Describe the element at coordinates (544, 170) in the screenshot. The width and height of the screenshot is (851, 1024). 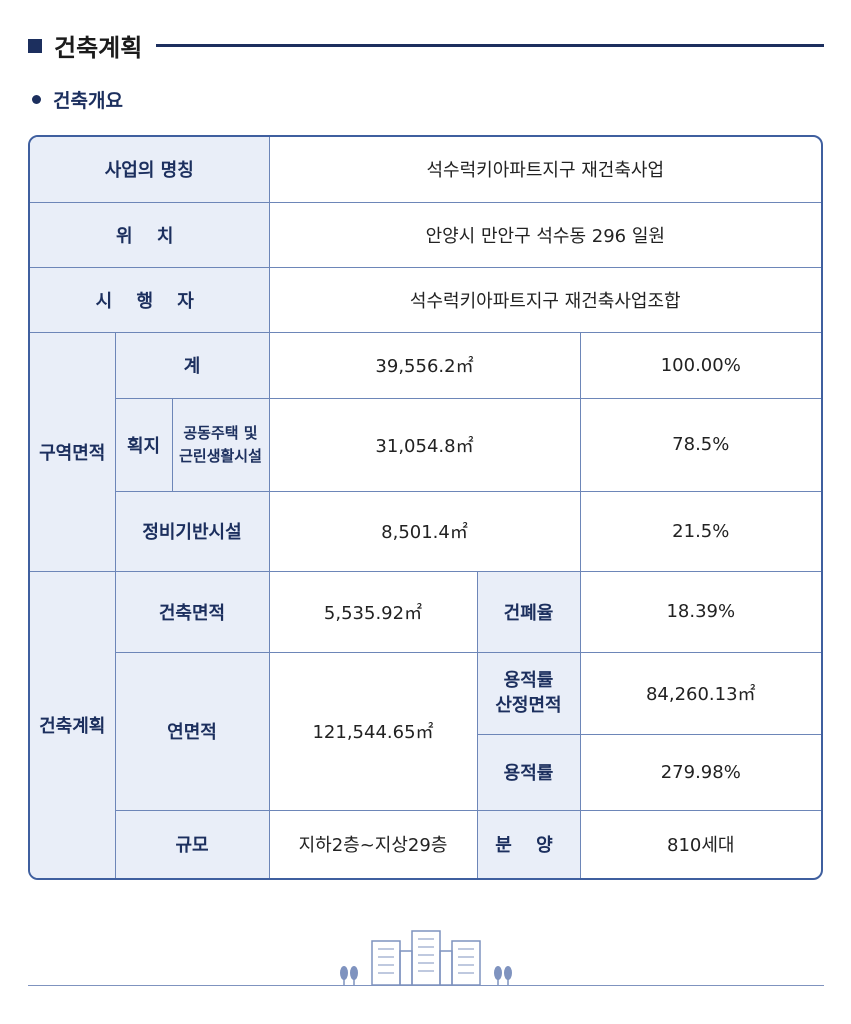
I see `cell-value: 석수럭키아파트지구 재건축사업` at that location.